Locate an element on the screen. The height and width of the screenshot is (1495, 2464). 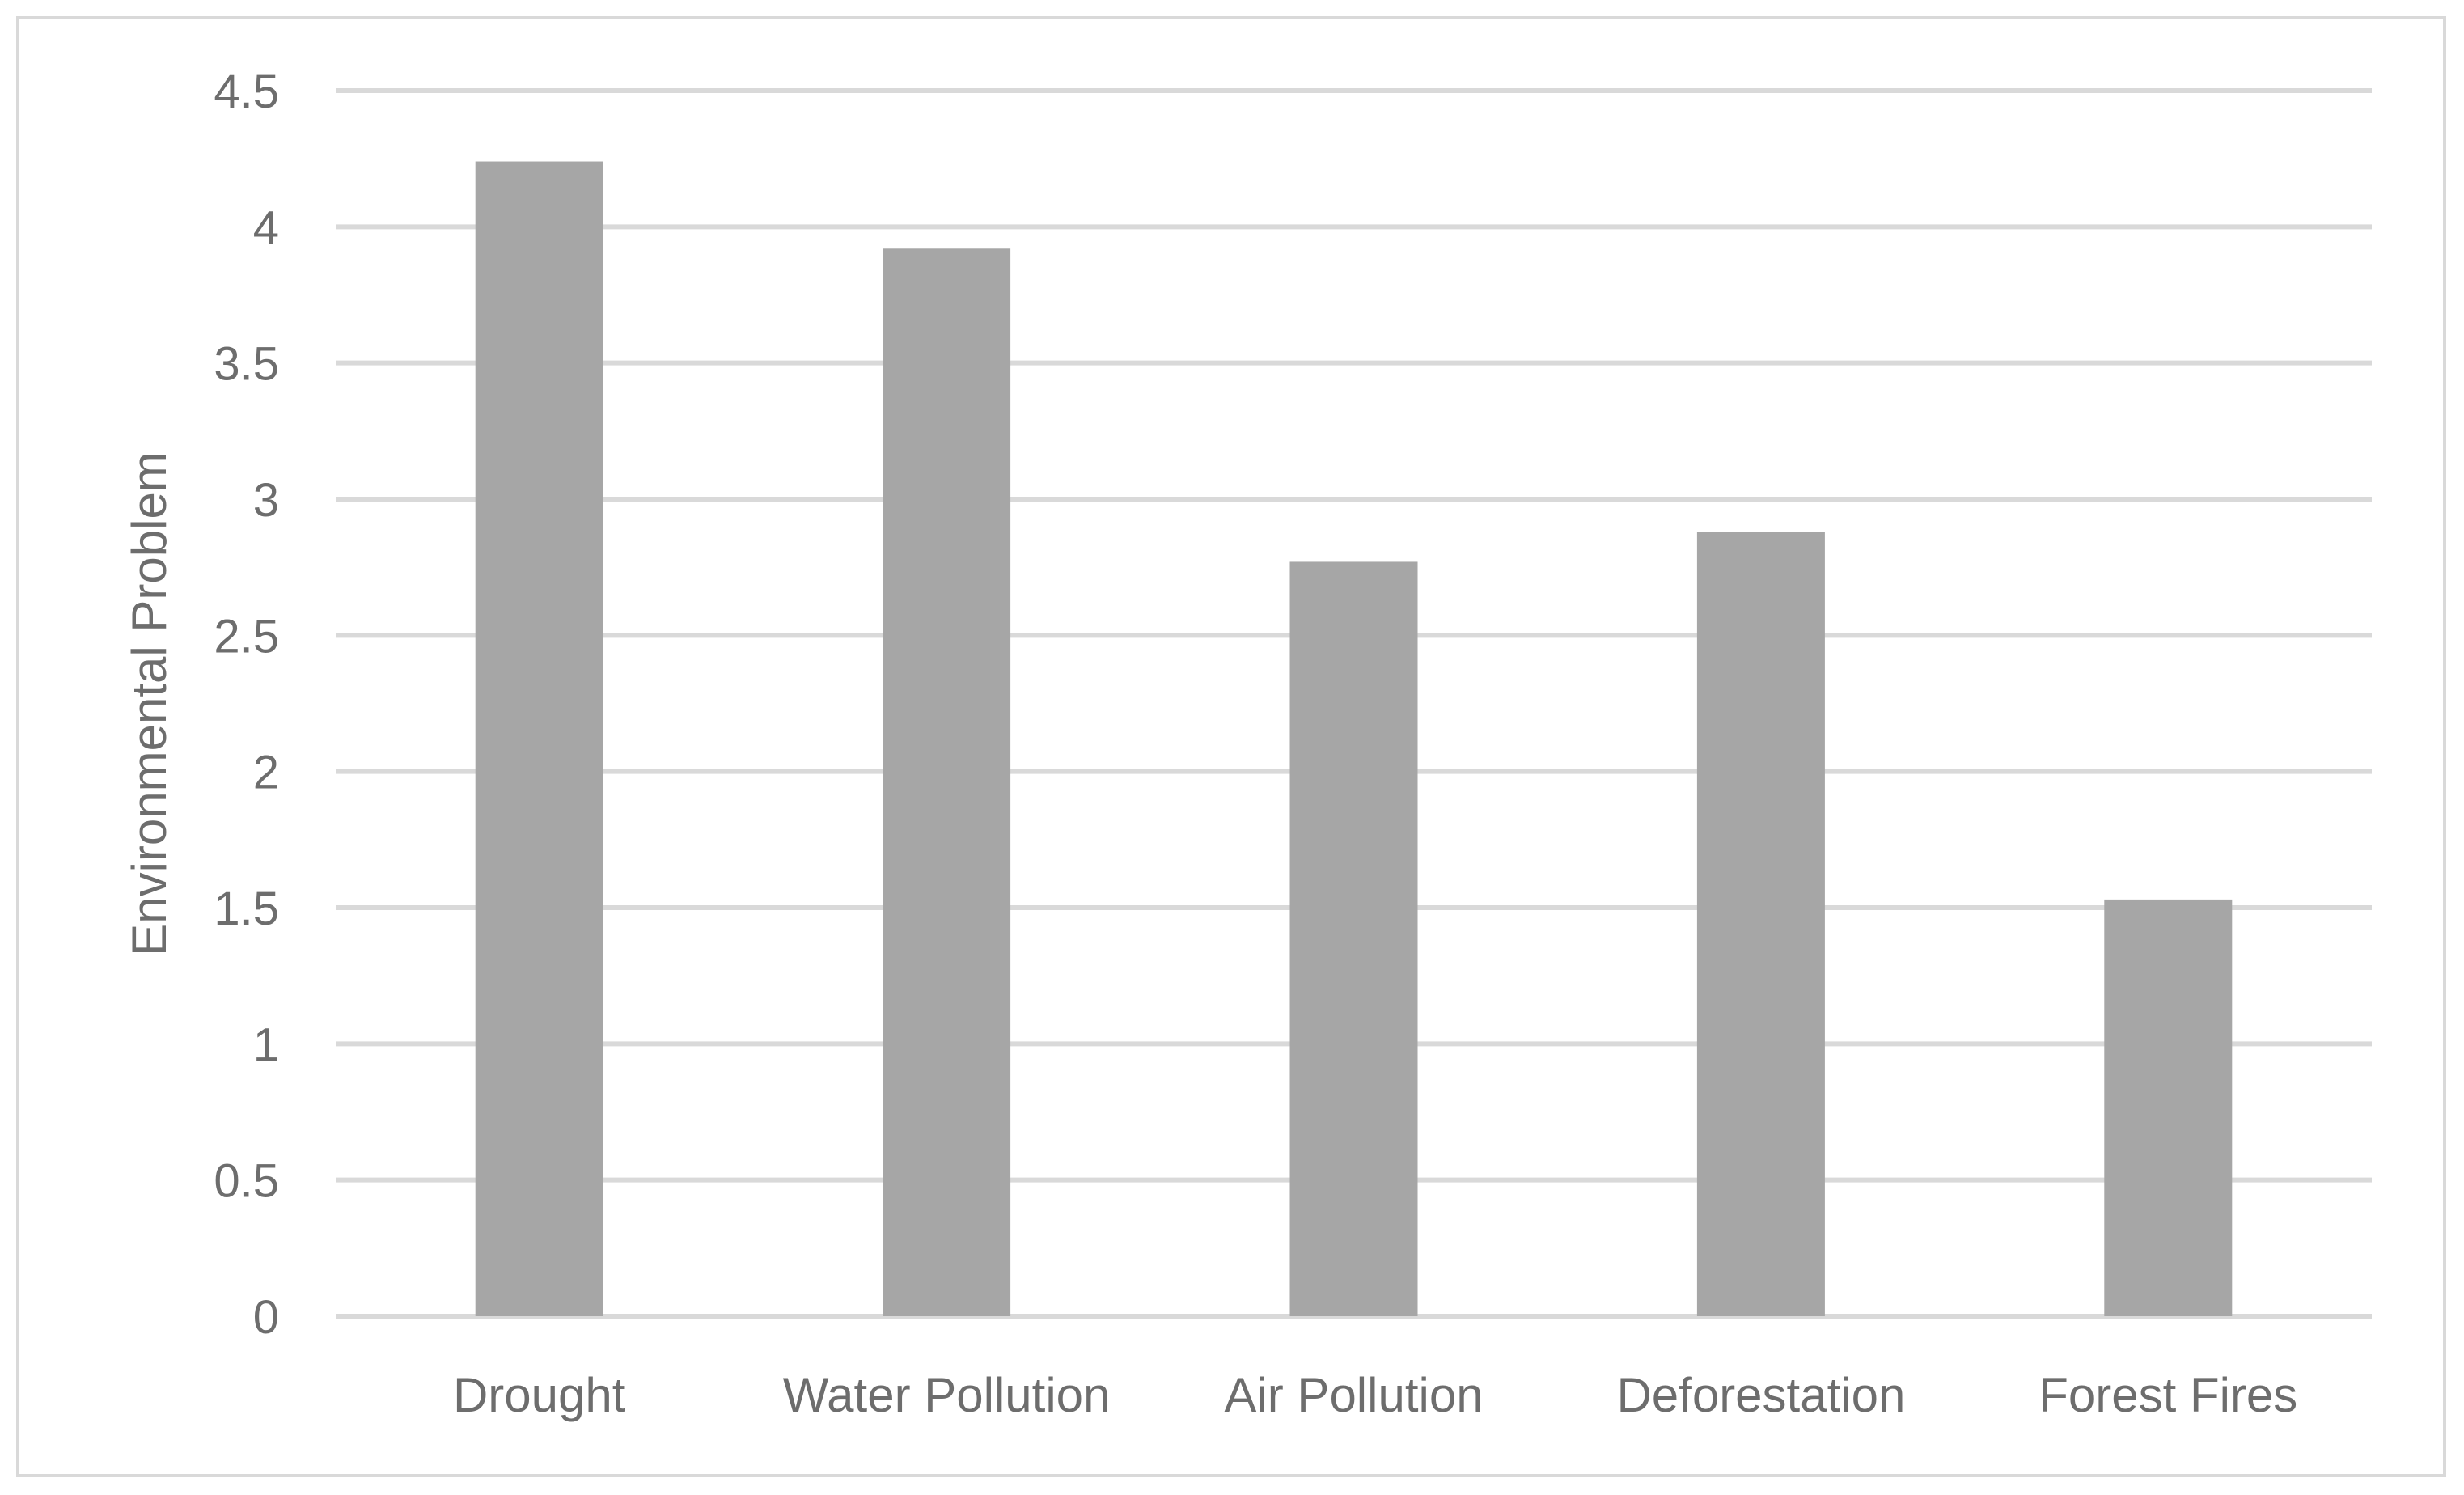
y-tick-label: 0.5 is located at coordinates (246, 1181).